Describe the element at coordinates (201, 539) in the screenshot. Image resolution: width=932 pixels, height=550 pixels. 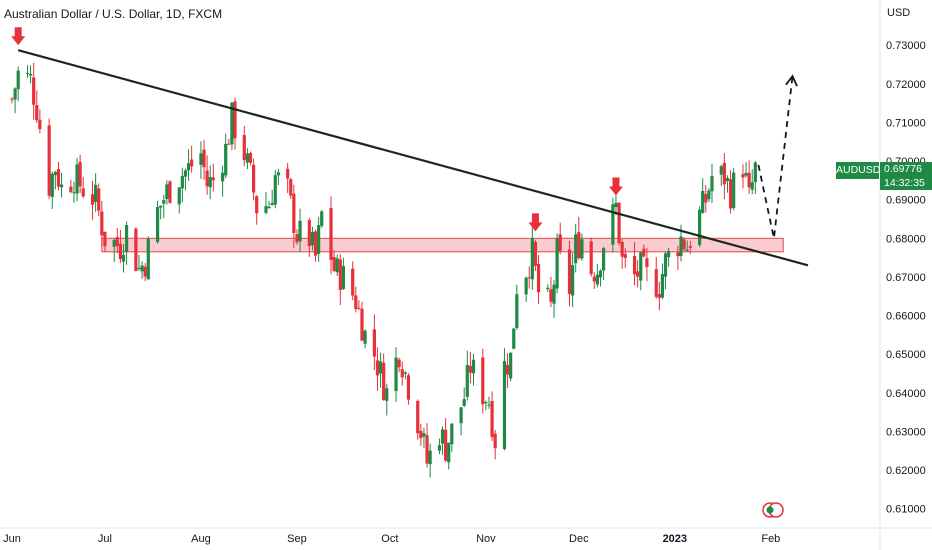
I see `time-tick-label: Aug` at that location.